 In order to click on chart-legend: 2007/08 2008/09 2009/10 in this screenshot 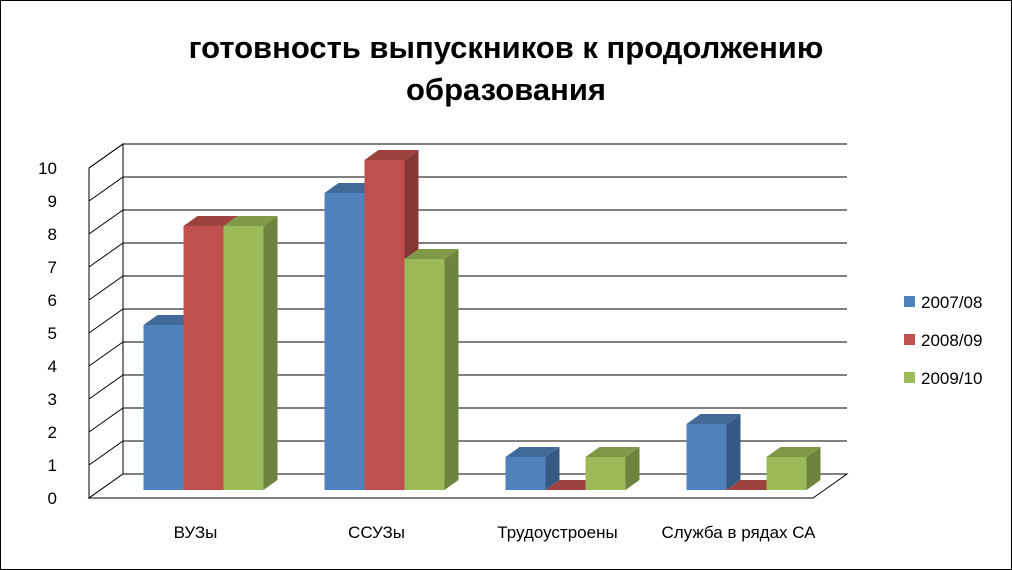, I will do `click(943, 340)`.